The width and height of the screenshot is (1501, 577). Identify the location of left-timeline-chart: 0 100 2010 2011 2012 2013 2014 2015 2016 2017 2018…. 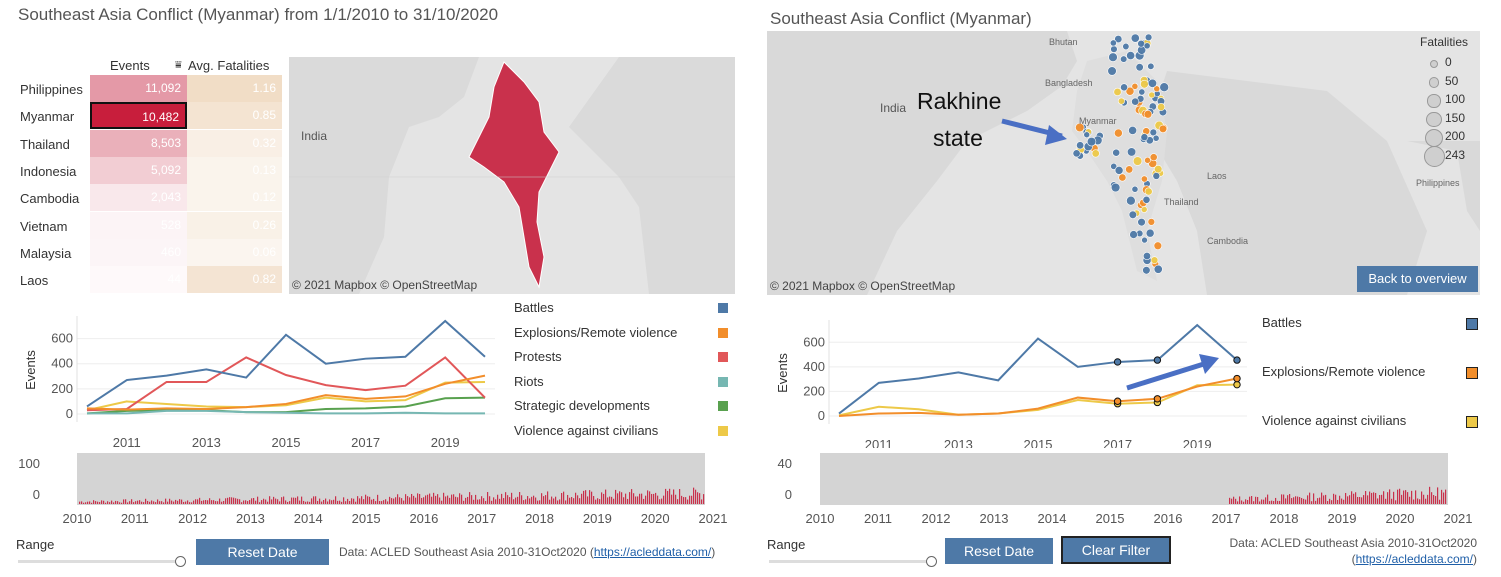
(376, 492).